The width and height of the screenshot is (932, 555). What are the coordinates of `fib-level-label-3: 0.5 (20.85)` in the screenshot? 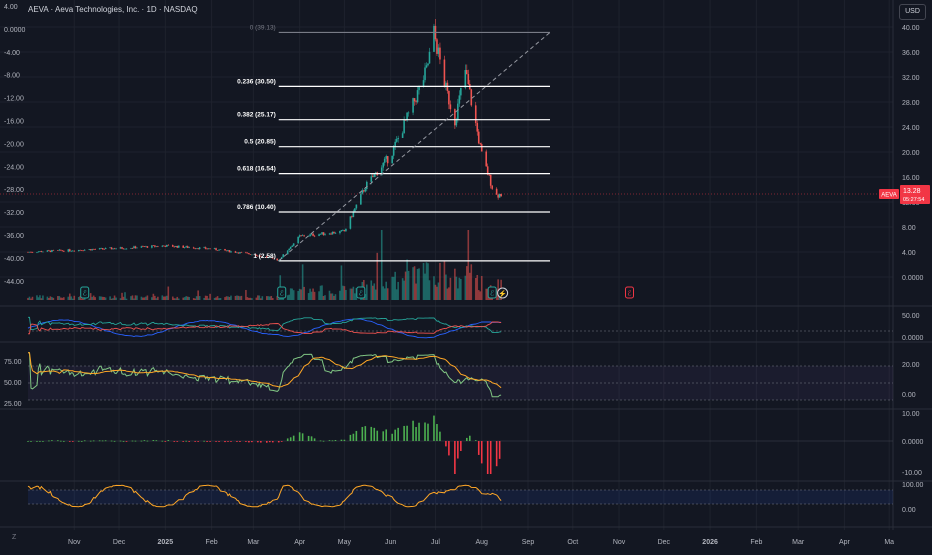 It's located at (259, 142).